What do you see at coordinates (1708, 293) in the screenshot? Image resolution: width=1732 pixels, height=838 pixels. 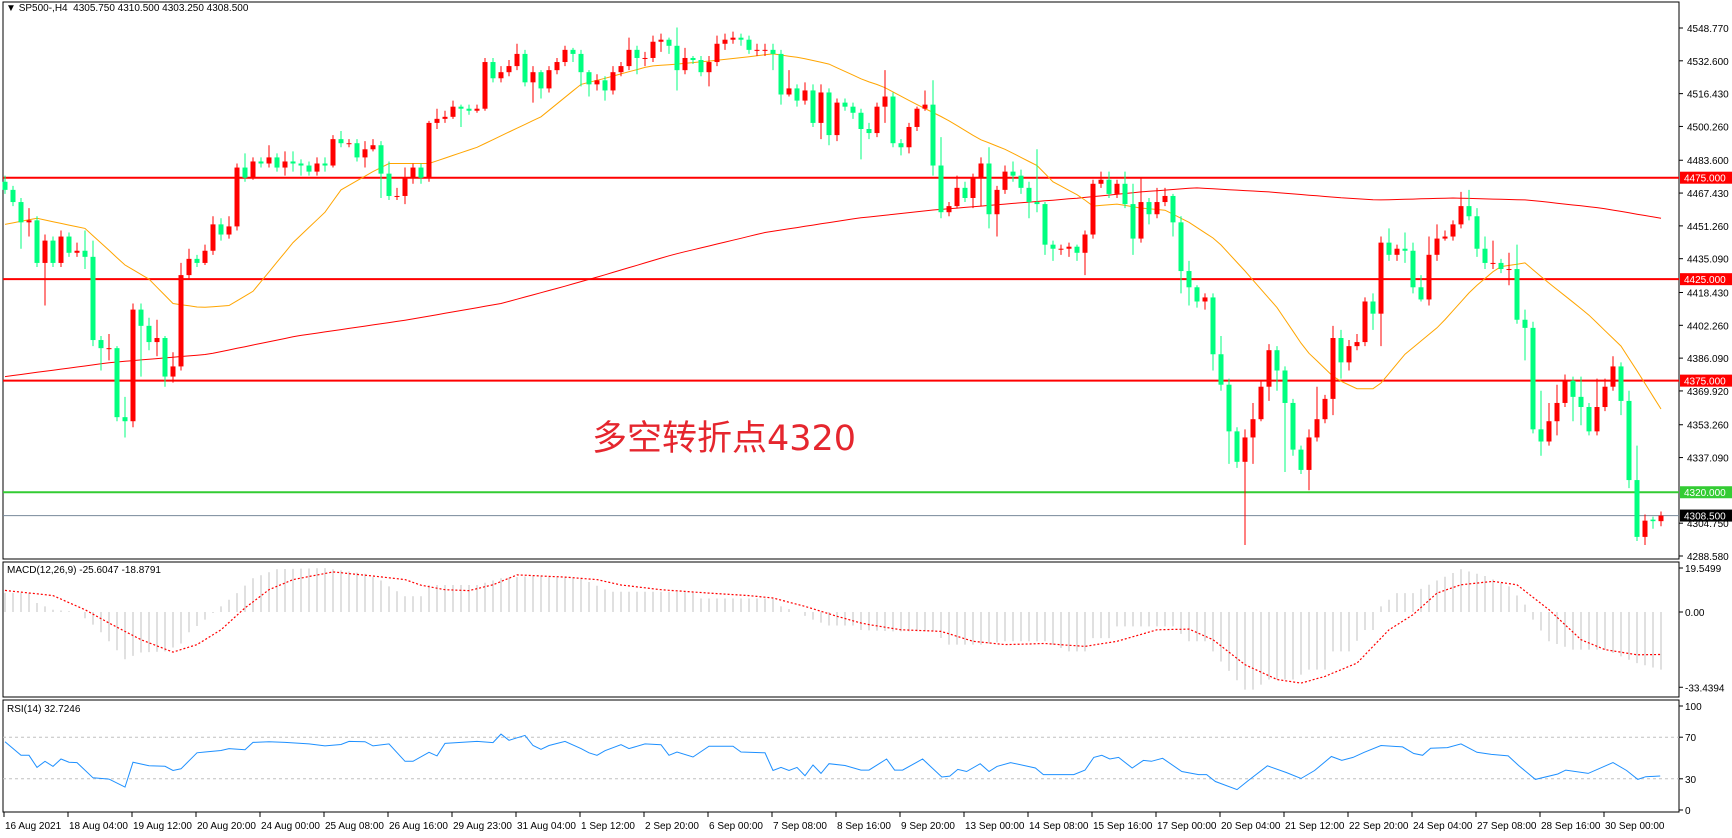 I see `price-axis-label: 4418.430` at bounding box center [1708, 293].